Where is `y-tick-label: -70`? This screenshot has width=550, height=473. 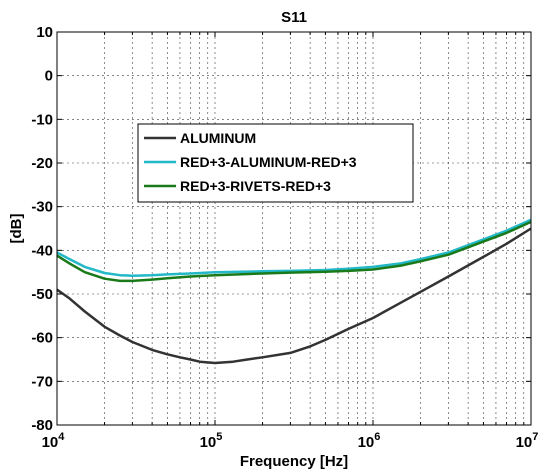 y-tick-label: -70 is located at coordinates (42, 381).